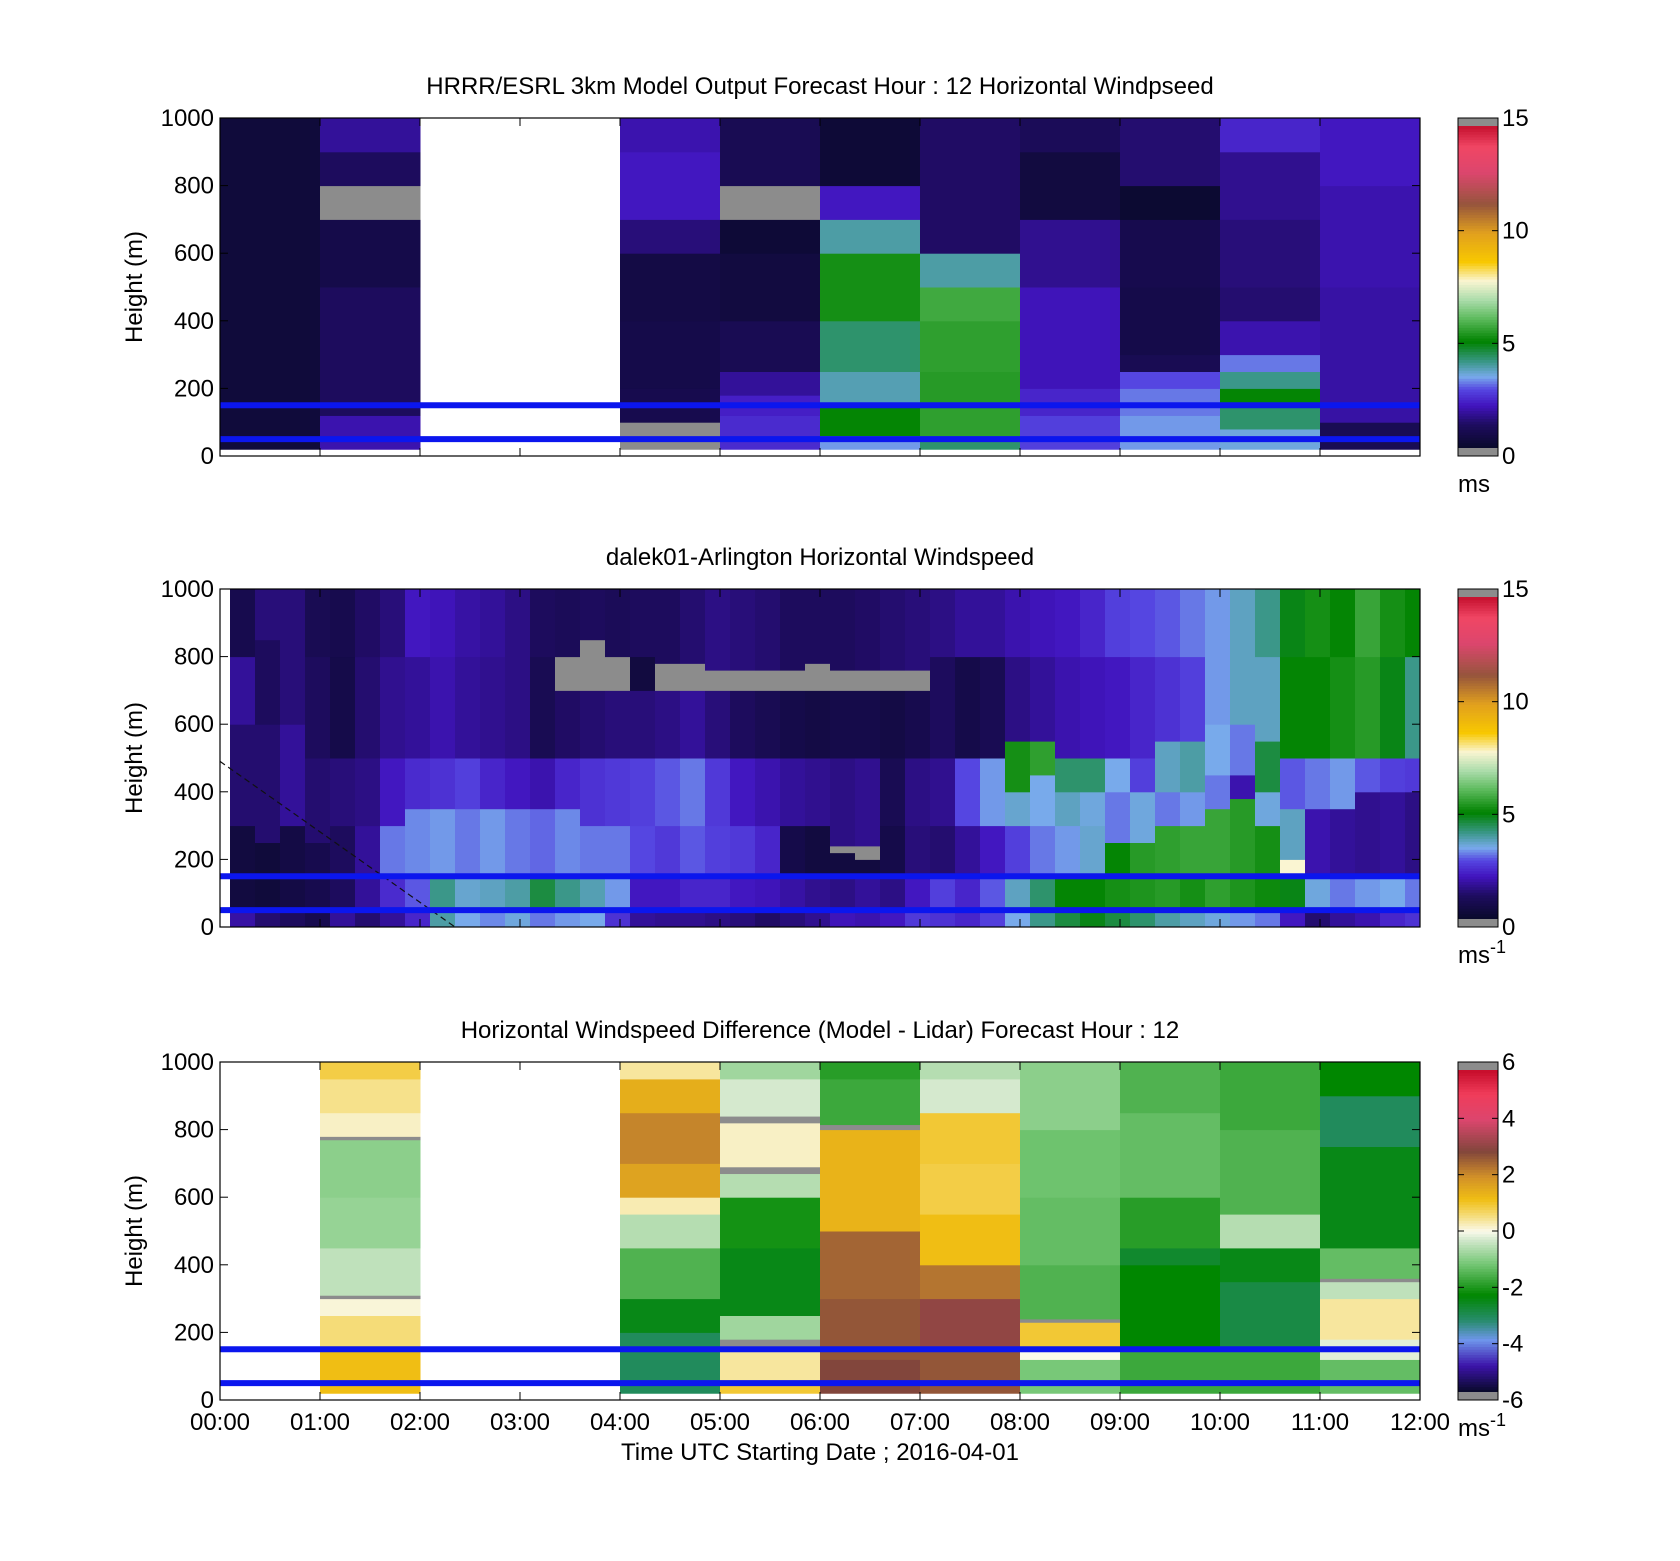 The image size is (1680, 1561). Describe the element at coordinates (1118, 919) in the screenshot. I see `heatmap-cell-c35-s0` at that location.